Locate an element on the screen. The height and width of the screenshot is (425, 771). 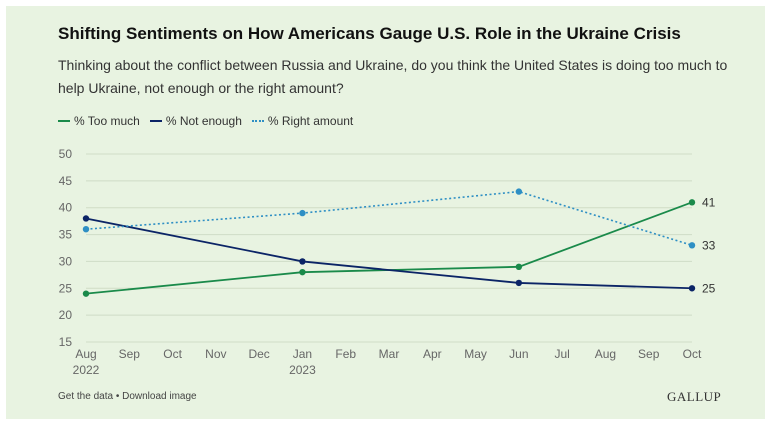
x-tick-label: Jul is located at coordinates (561, 354).